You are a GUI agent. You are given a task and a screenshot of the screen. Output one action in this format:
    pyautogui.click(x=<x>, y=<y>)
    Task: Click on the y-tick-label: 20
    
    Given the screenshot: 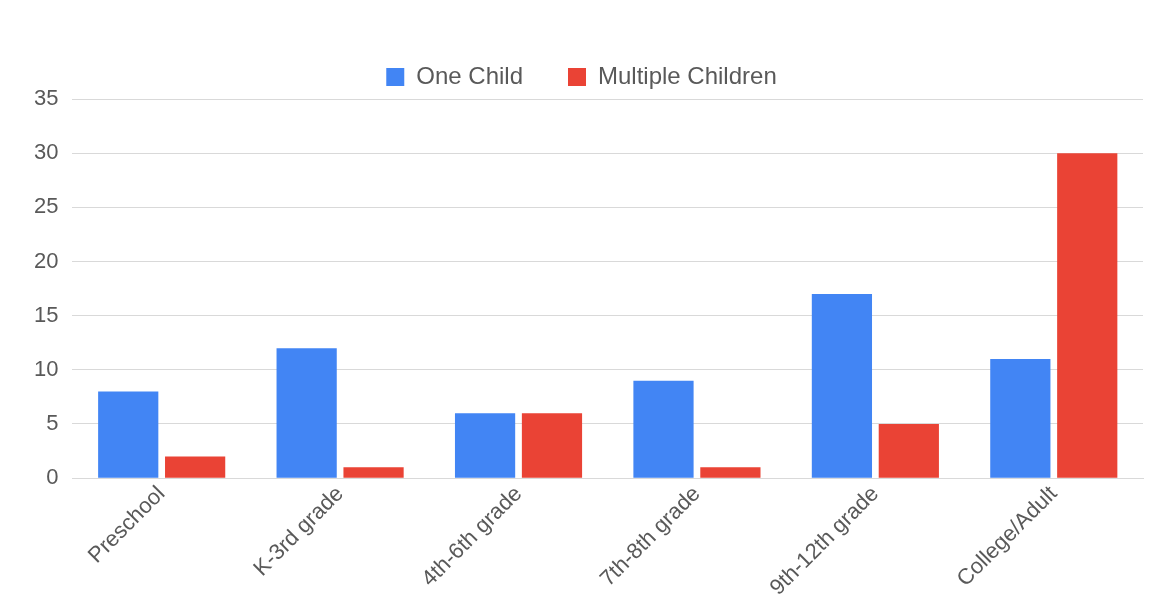 What is the action you would take?
    pyautogui.click(x=46, y=260)
    